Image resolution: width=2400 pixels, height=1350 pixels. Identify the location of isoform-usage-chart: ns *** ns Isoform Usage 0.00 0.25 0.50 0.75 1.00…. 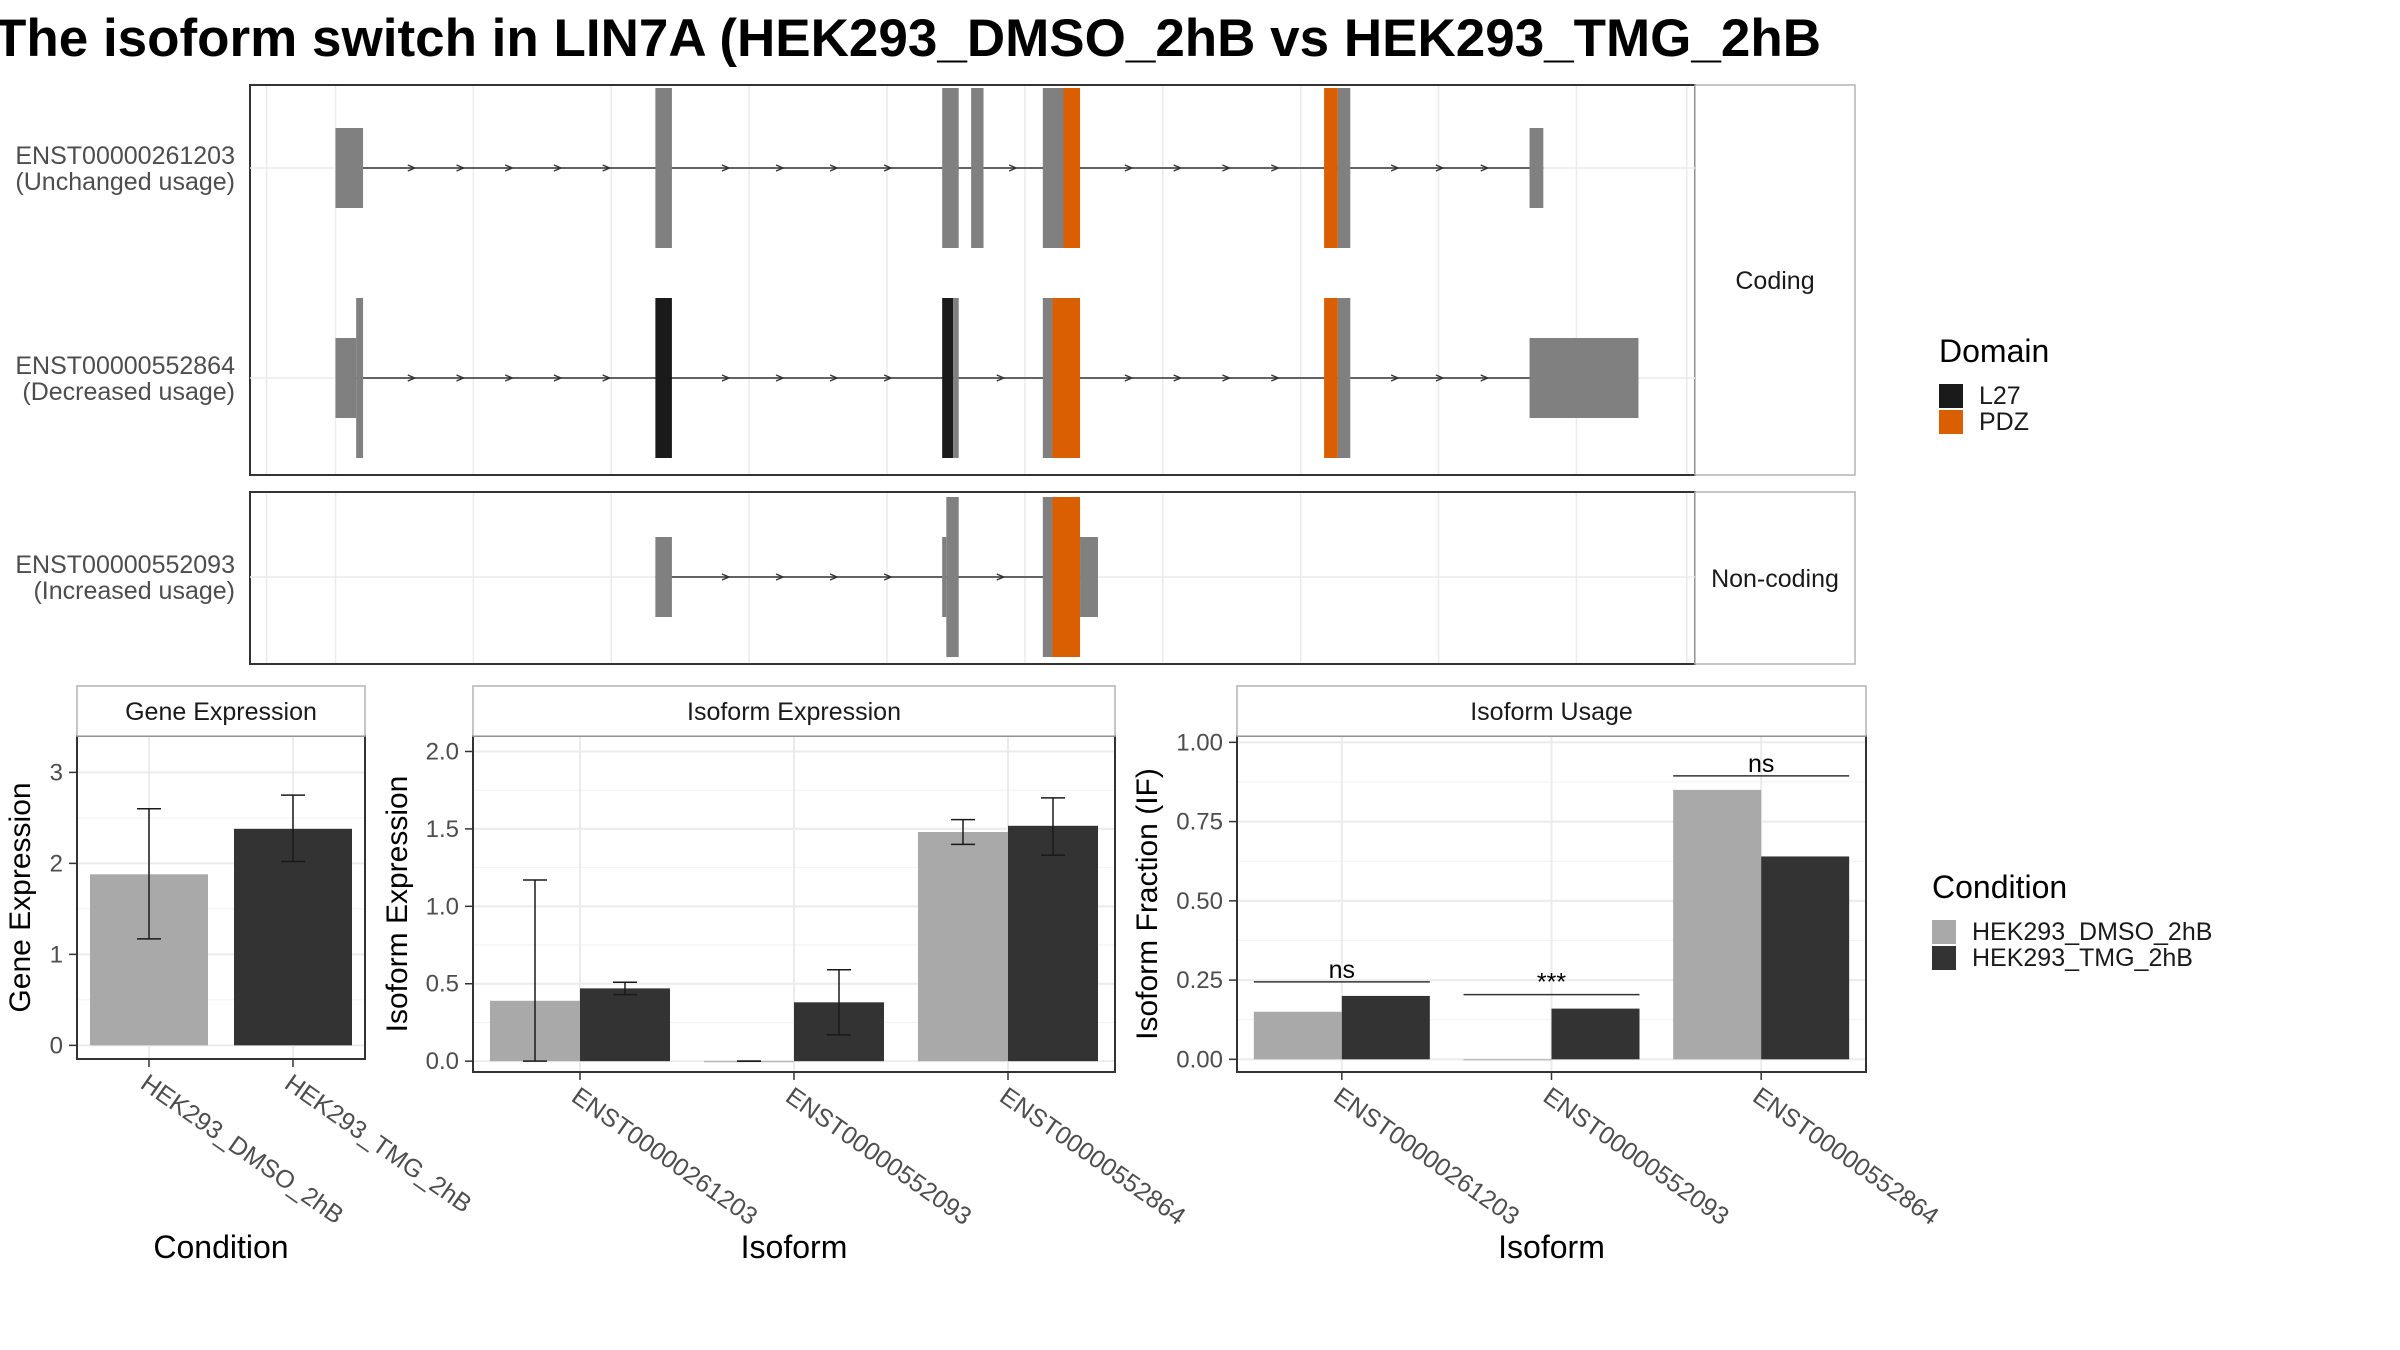
(1537, 975).